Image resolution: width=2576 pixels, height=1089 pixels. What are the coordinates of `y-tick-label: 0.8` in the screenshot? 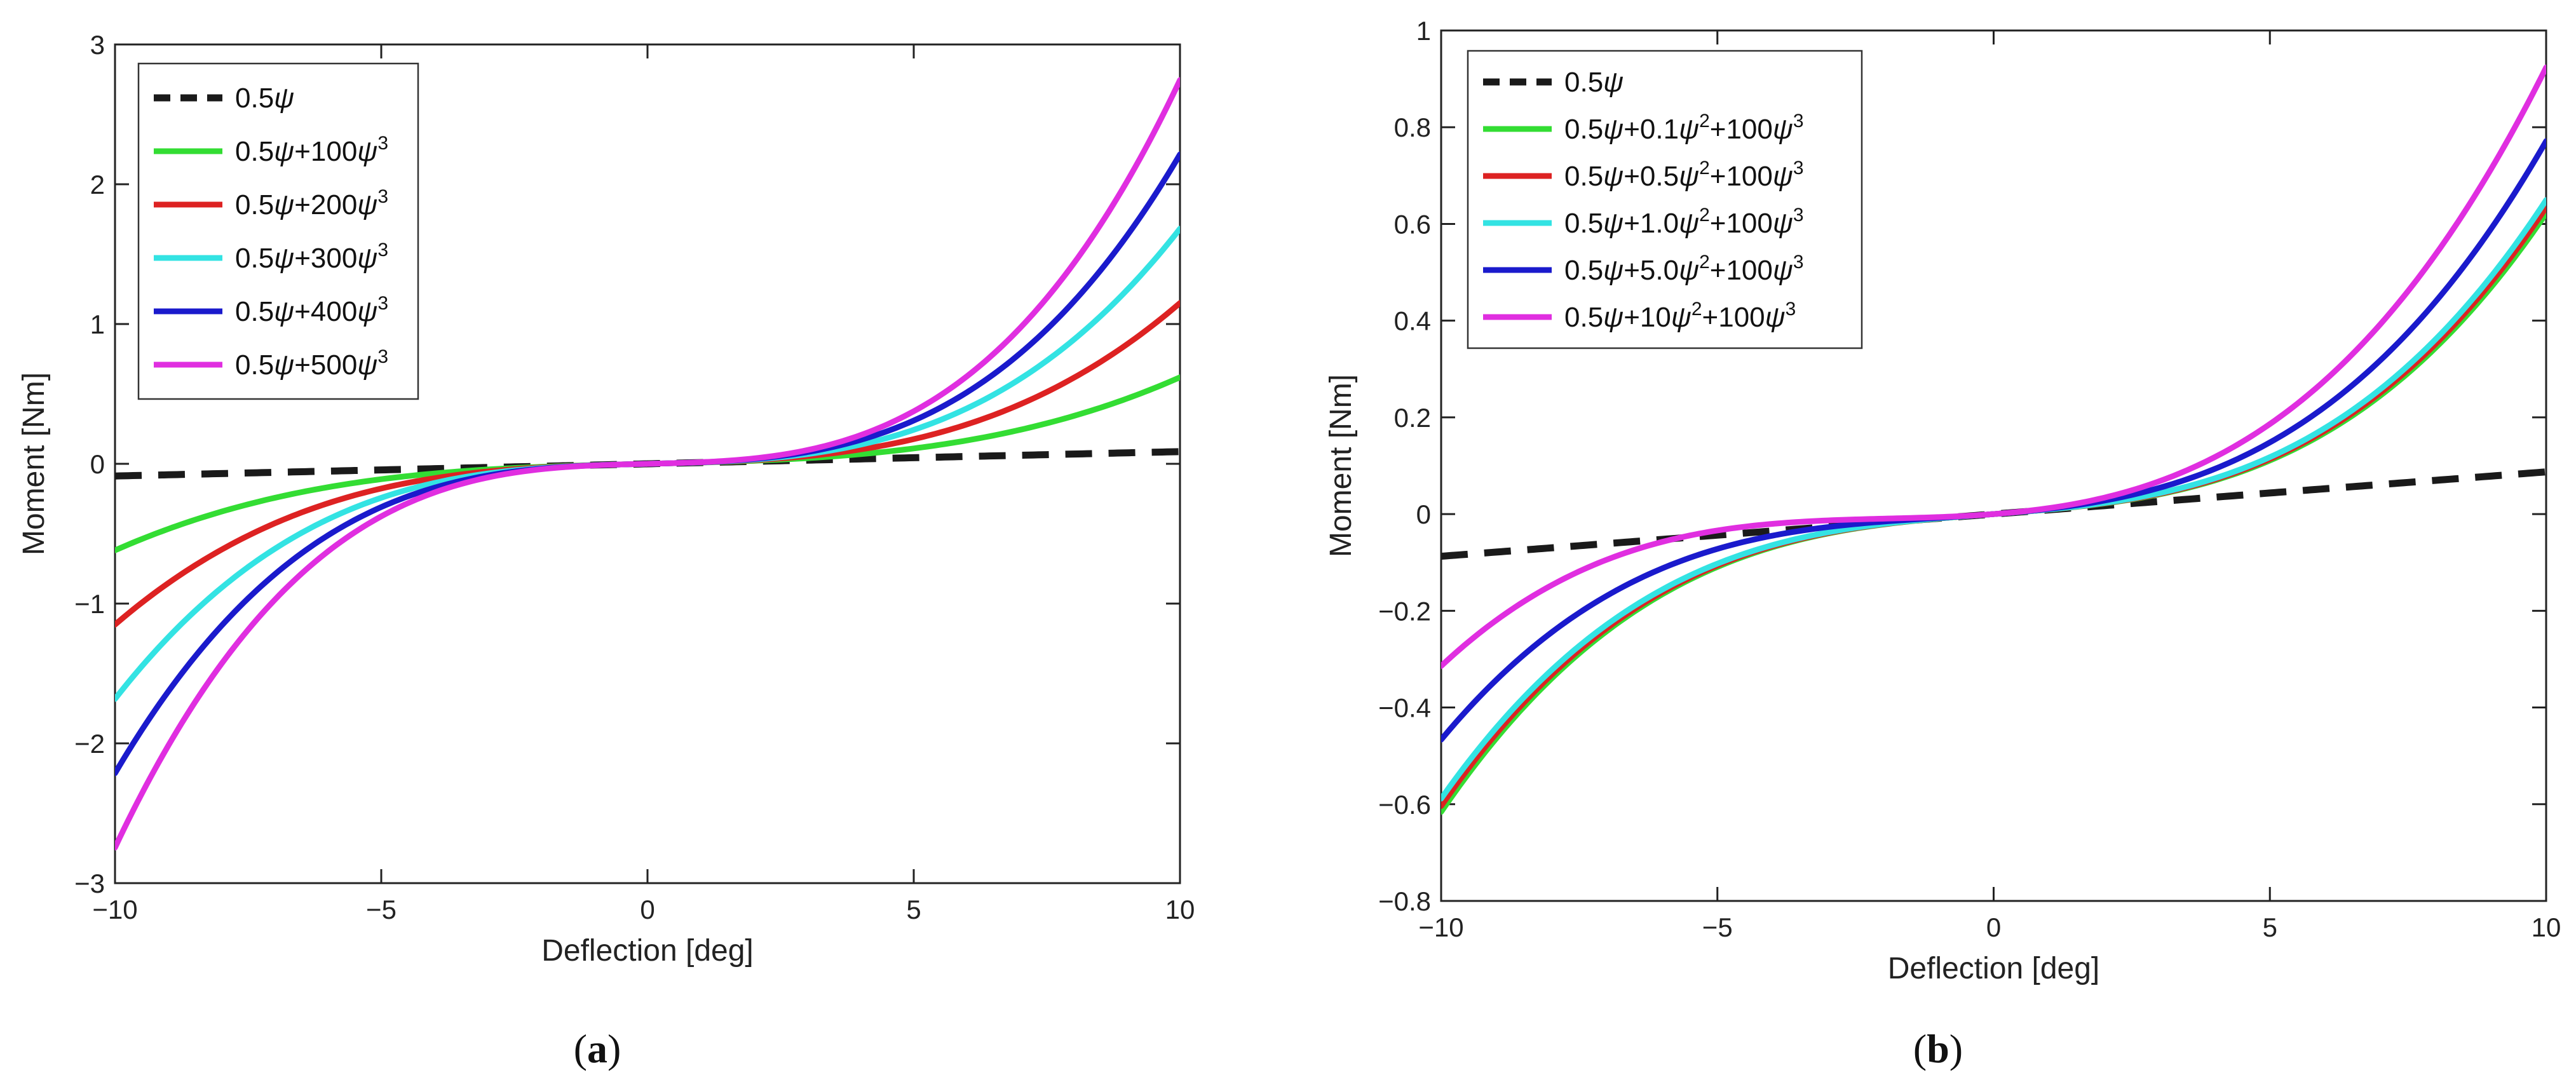 It's located at (1413, 127).